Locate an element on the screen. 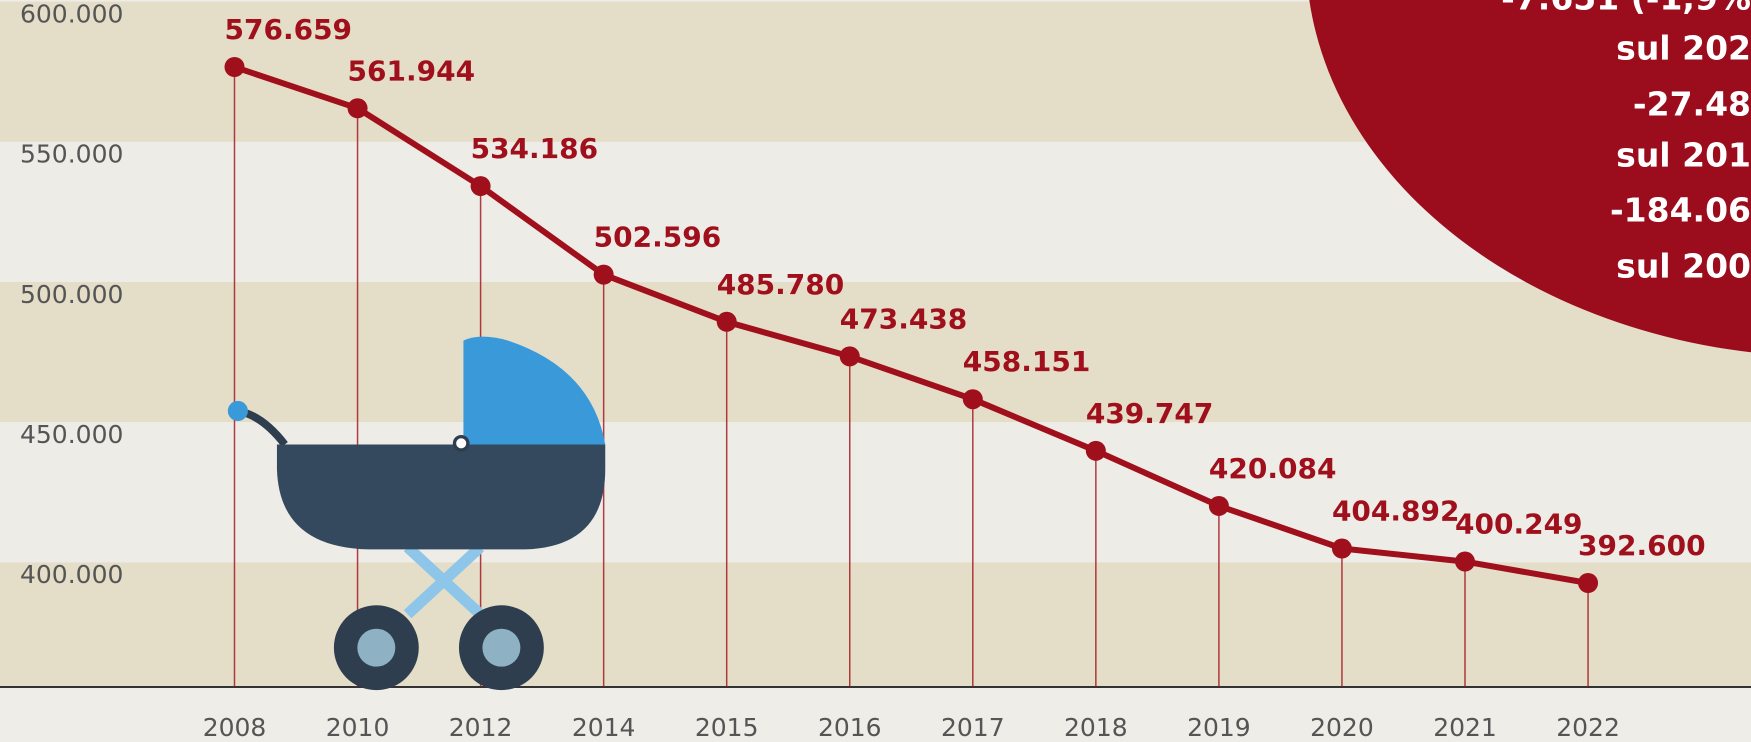 This screenshot has height=742, width=1751. y-tick-label: 500.000 is located at coordinates (71, 294).